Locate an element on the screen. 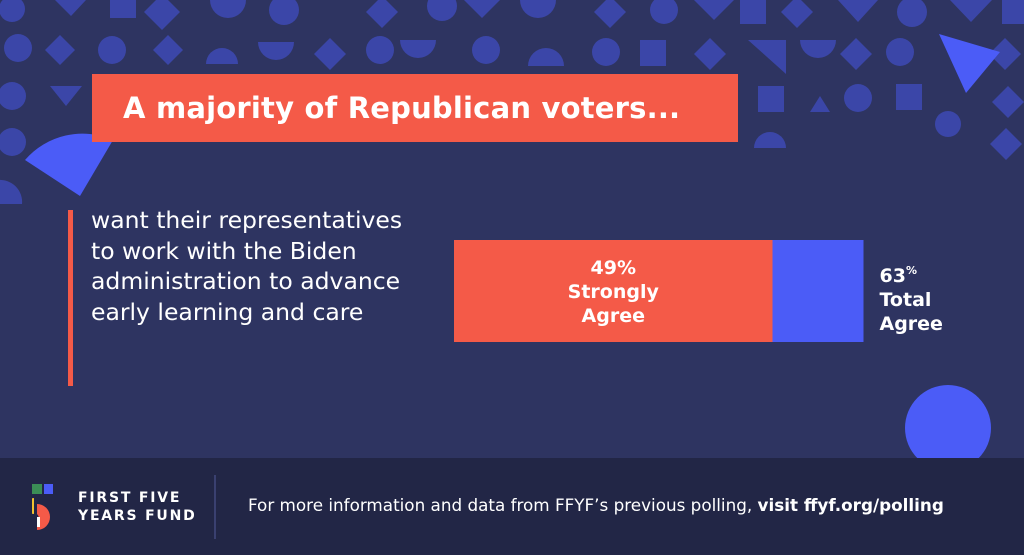 The image size is (1024, 555). deco-quarter-circle is located at coordinates (11, 191).